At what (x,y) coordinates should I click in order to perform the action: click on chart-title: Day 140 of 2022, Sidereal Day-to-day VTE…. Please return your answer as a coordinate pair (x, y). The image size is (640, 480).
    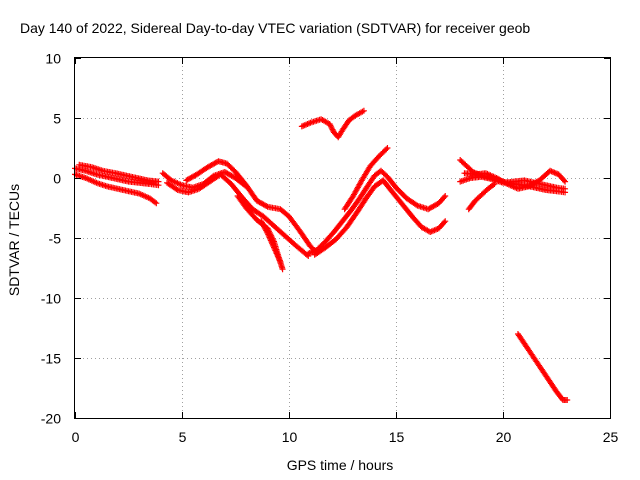
    Looking at the image, I should click on (275, 28).